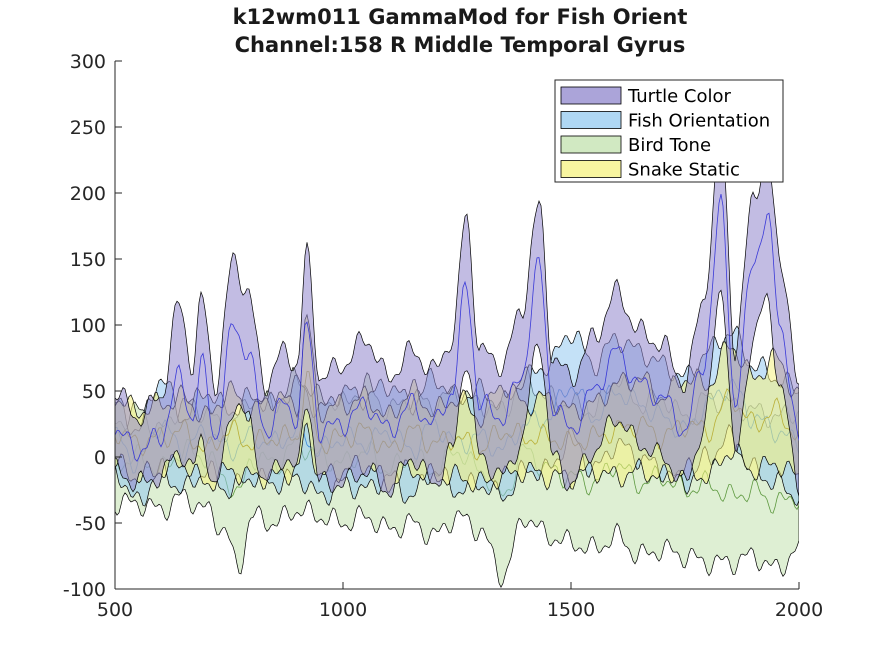 The height and width of the screenshot is (663, 884). I want to click on legend-swatch-bird-tone, so click(591, 144).